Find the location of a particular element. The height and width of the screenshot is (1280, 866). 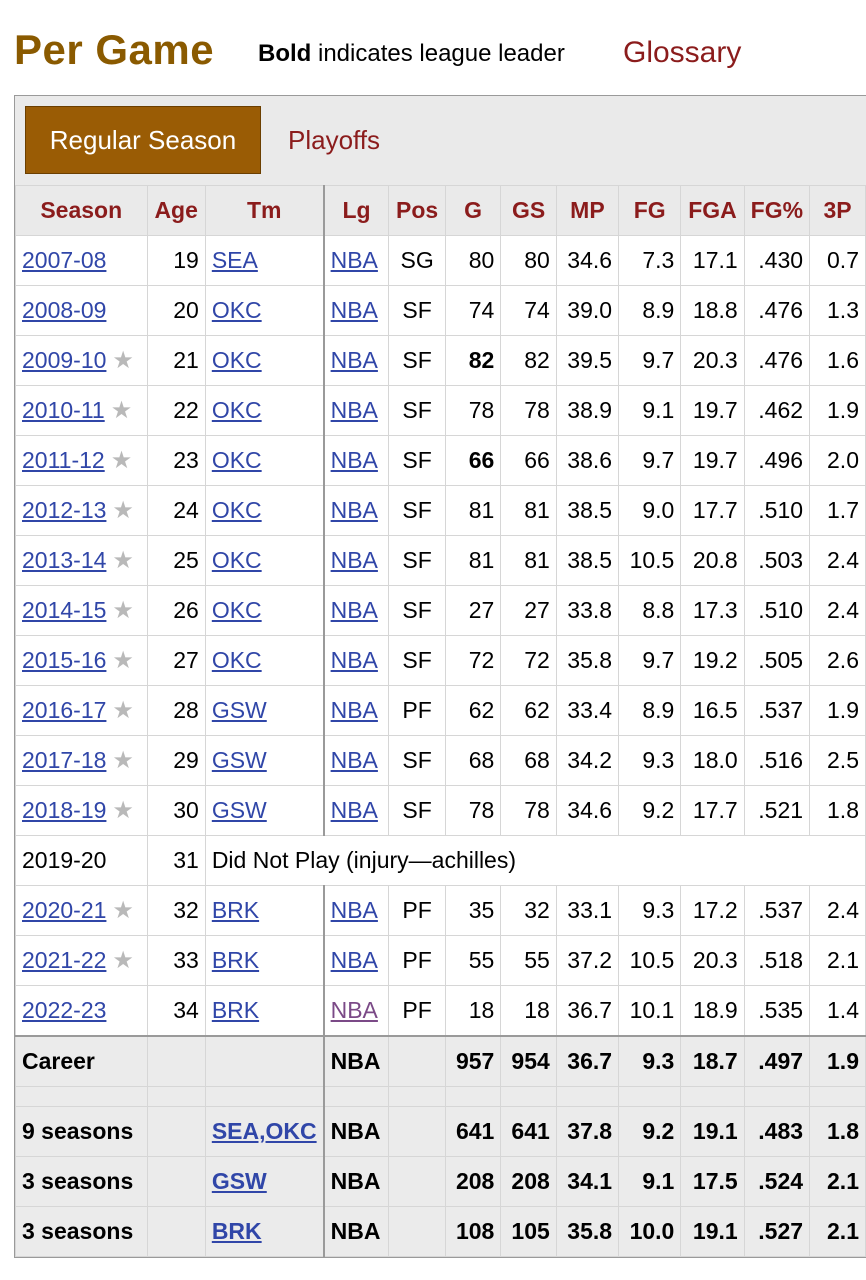

glossary-link: Glossary is located at coordinates (682, 52).